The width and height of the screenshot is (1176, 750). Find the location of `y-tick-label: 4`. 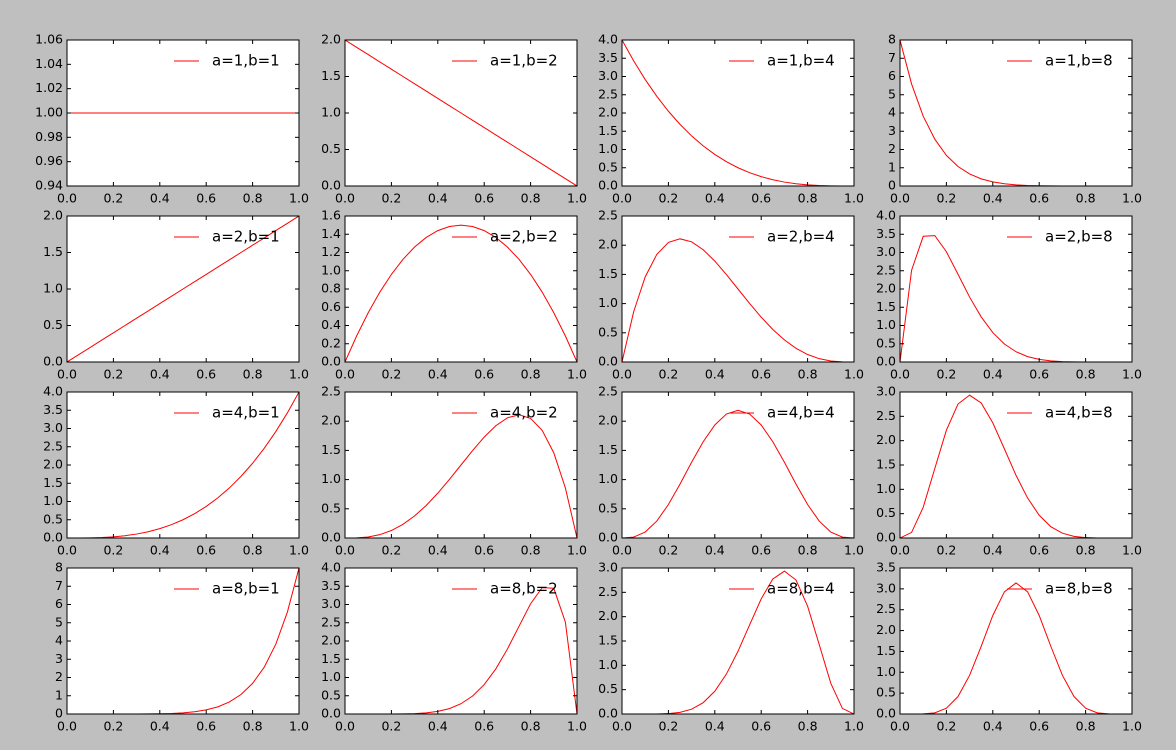

y-tick-label: 4 is located at coordinates (59, 640).